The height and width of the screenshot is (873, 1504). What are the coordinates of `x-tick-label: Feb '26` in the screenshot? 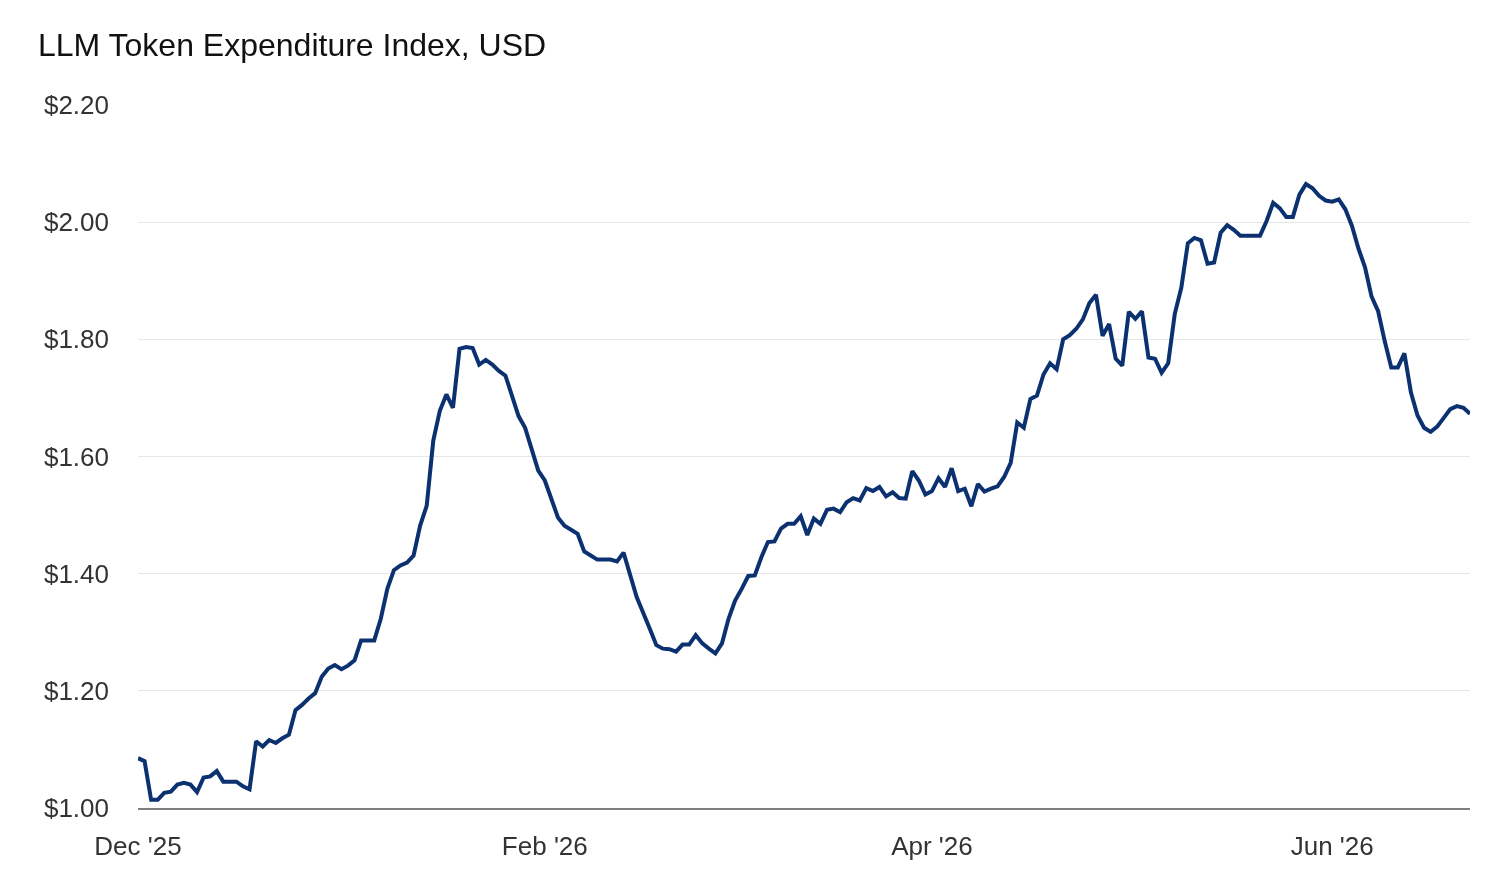 It's located at (544, 845).